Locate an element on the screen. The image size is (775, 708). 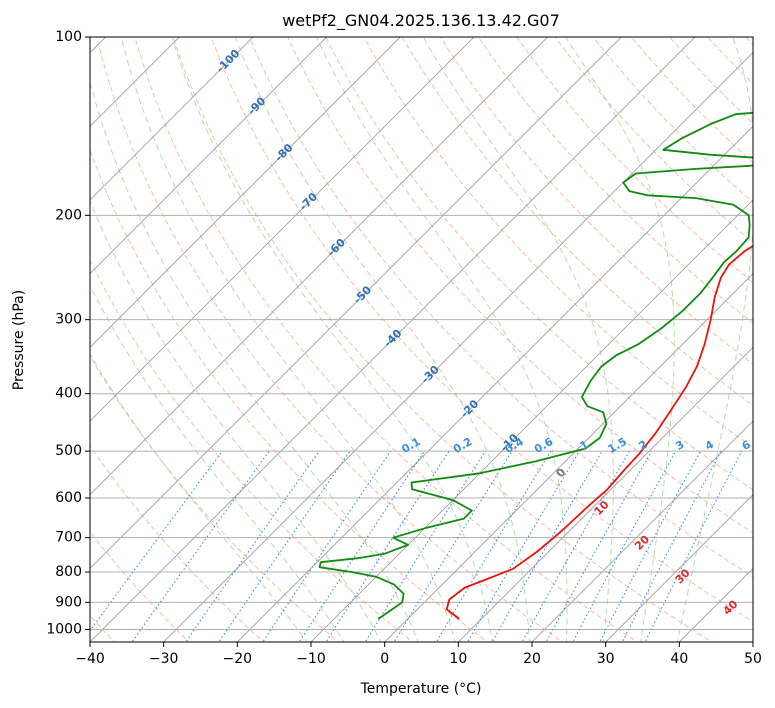
mixing-ratio-label: 1.5 is located at coordinates (617, 445).